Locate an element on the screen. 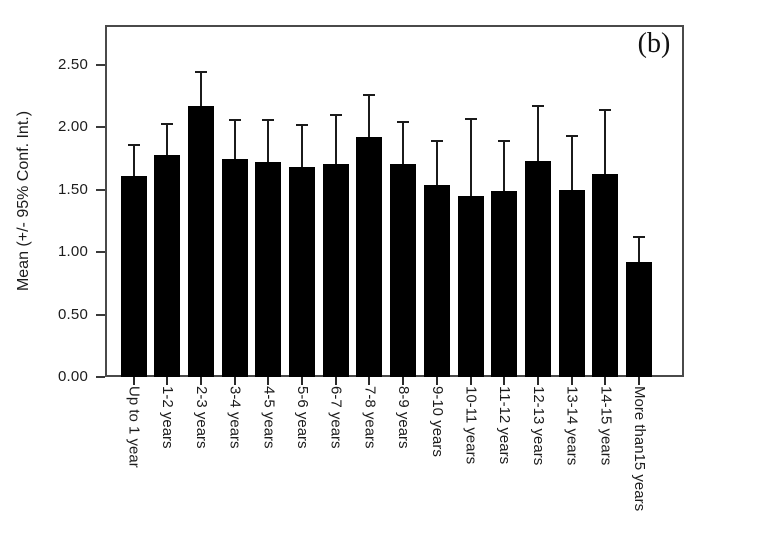 Image resolution: width=772 pixels, height=535 pixels. y-tick-label: 0.50 is located at coordinates (73, 314).